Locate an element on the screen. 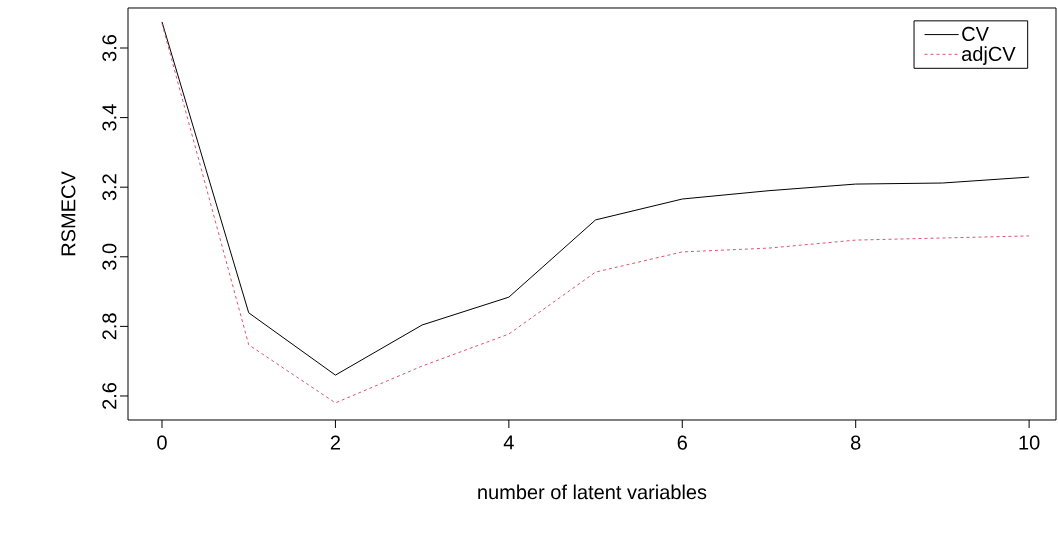 The height and width of the screenshot is (545, 1058). y-tick-label: 2.8 is located at coordinates (109, 326).